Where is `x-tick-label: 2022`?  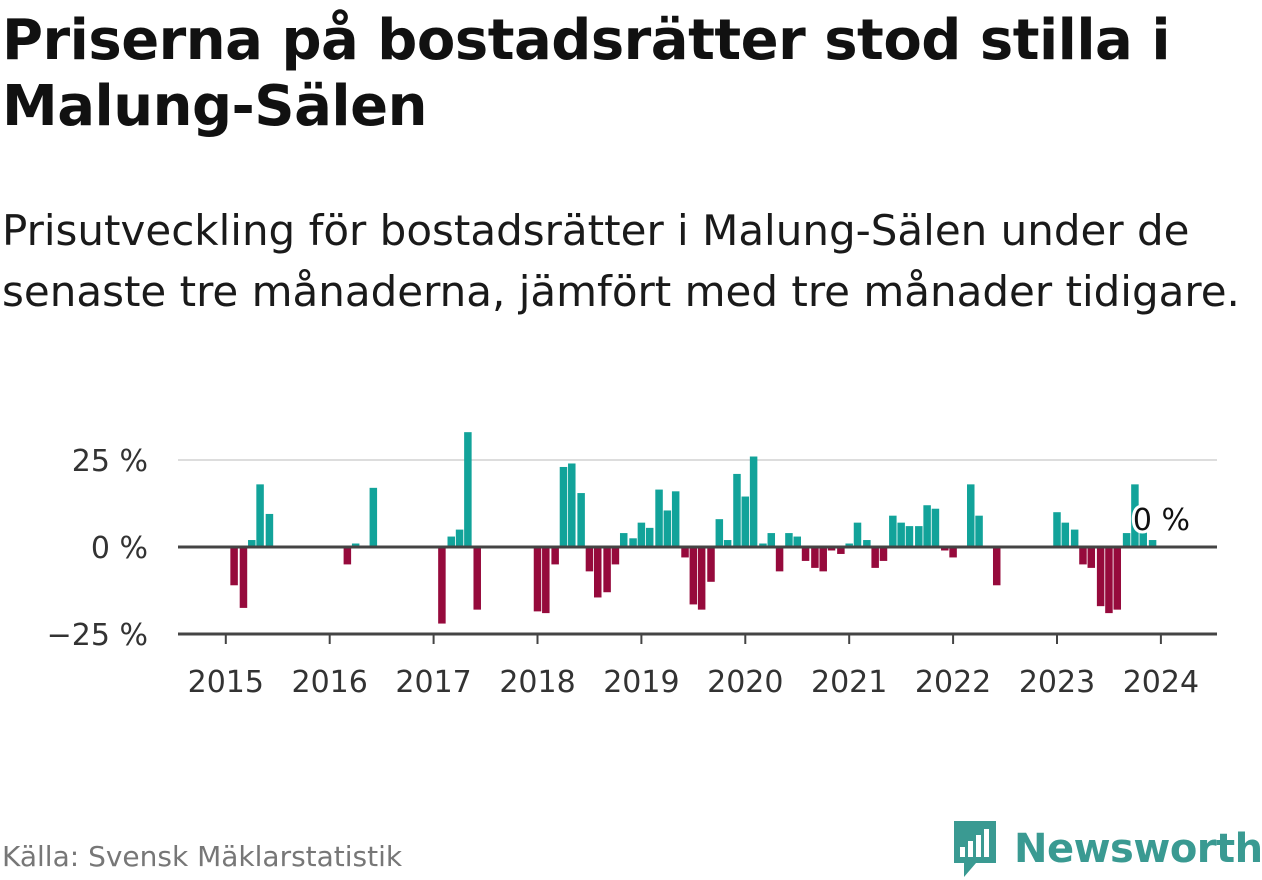
x-tick-label: 2022 is located at coordinates (953, 682).